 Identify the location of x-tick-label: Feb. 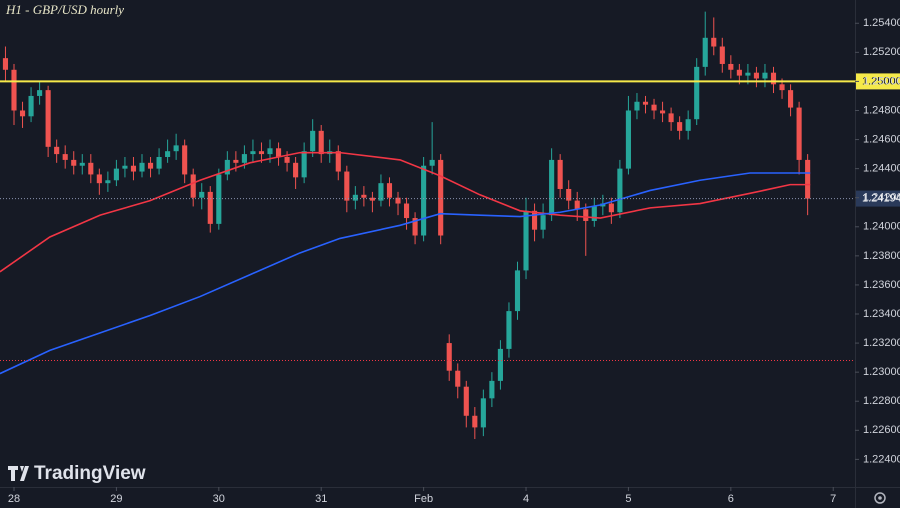
(423, 499).